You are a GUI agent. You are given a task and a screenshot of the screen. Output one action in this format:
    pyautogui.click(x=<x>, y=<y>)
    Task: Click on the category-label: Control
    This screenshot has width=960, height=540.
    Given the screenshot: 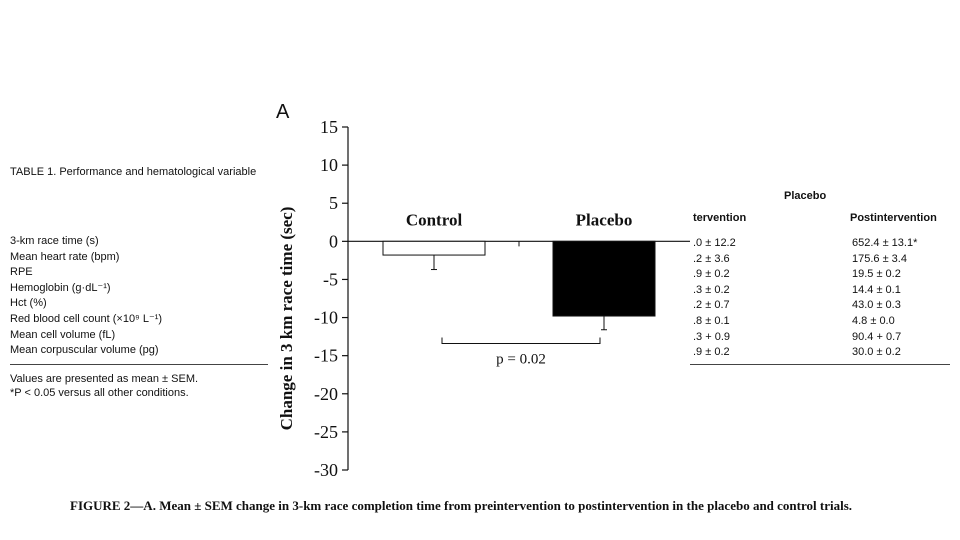 What is the action you would take?
    pyautogui.click(x=434, y=219)
    